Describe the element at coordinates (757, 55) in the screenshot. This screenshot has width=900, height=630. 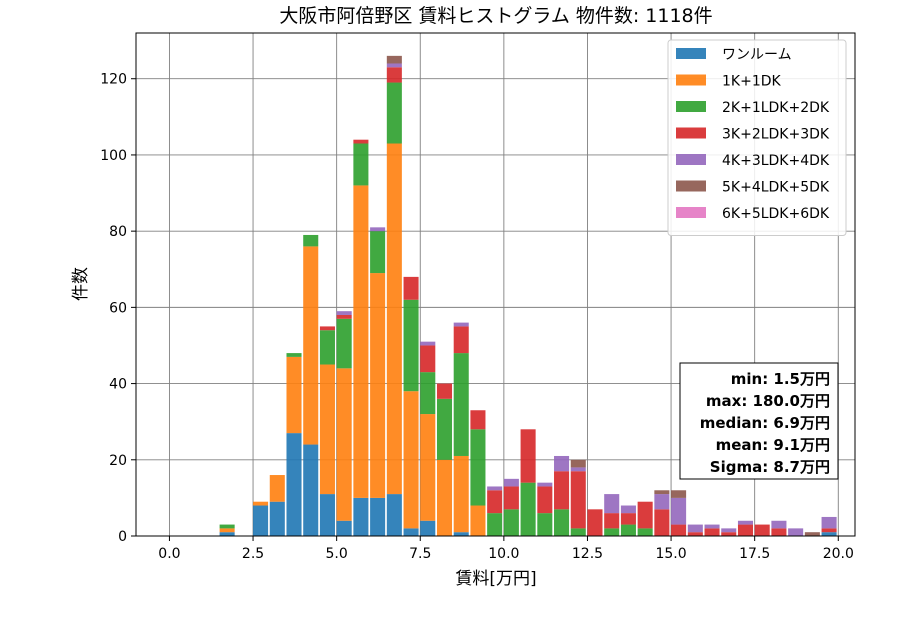
I see `legend-label: ワンルーム` at that location.